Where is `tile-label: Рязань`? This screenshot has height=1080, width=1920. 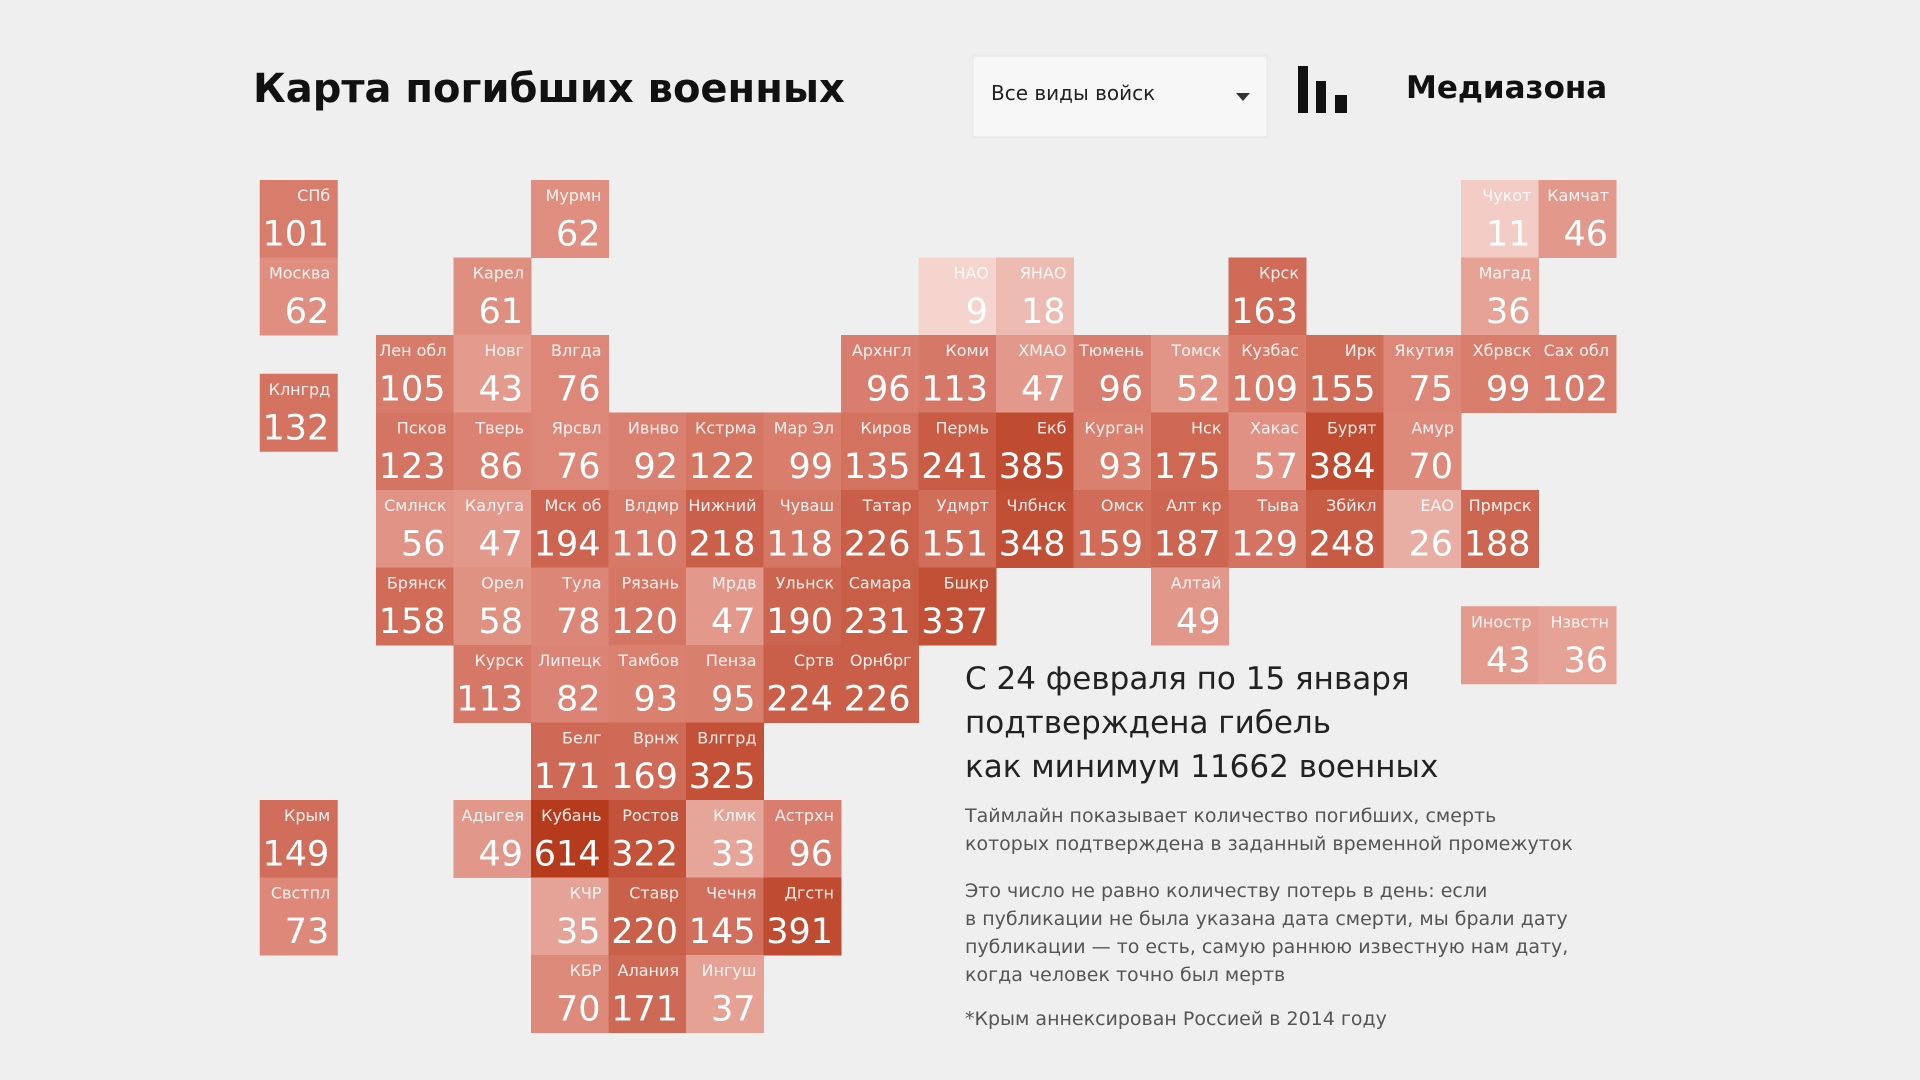
tile-label: Рязань is located at coordinates (650, 583).